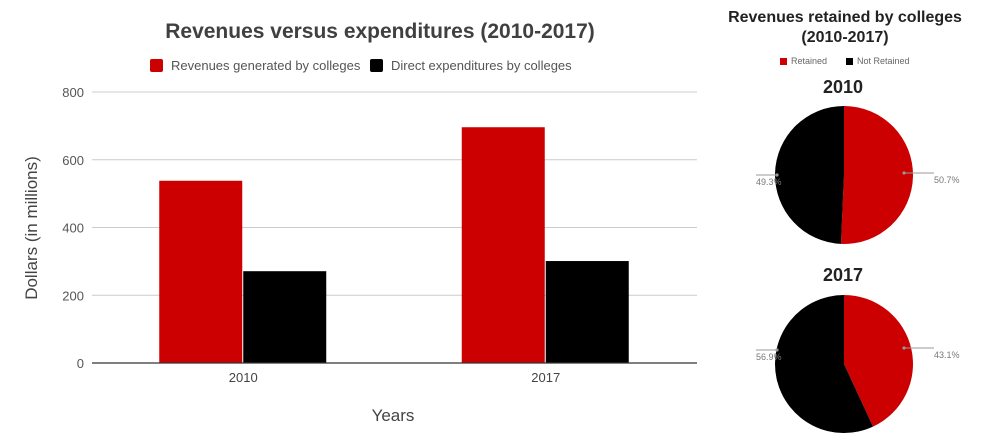 This screenshot has width=990, height=443. Describe the element at coordinates (824, 364) in the screenshot. I see `pie-slice-not-retained-2017` at that location.